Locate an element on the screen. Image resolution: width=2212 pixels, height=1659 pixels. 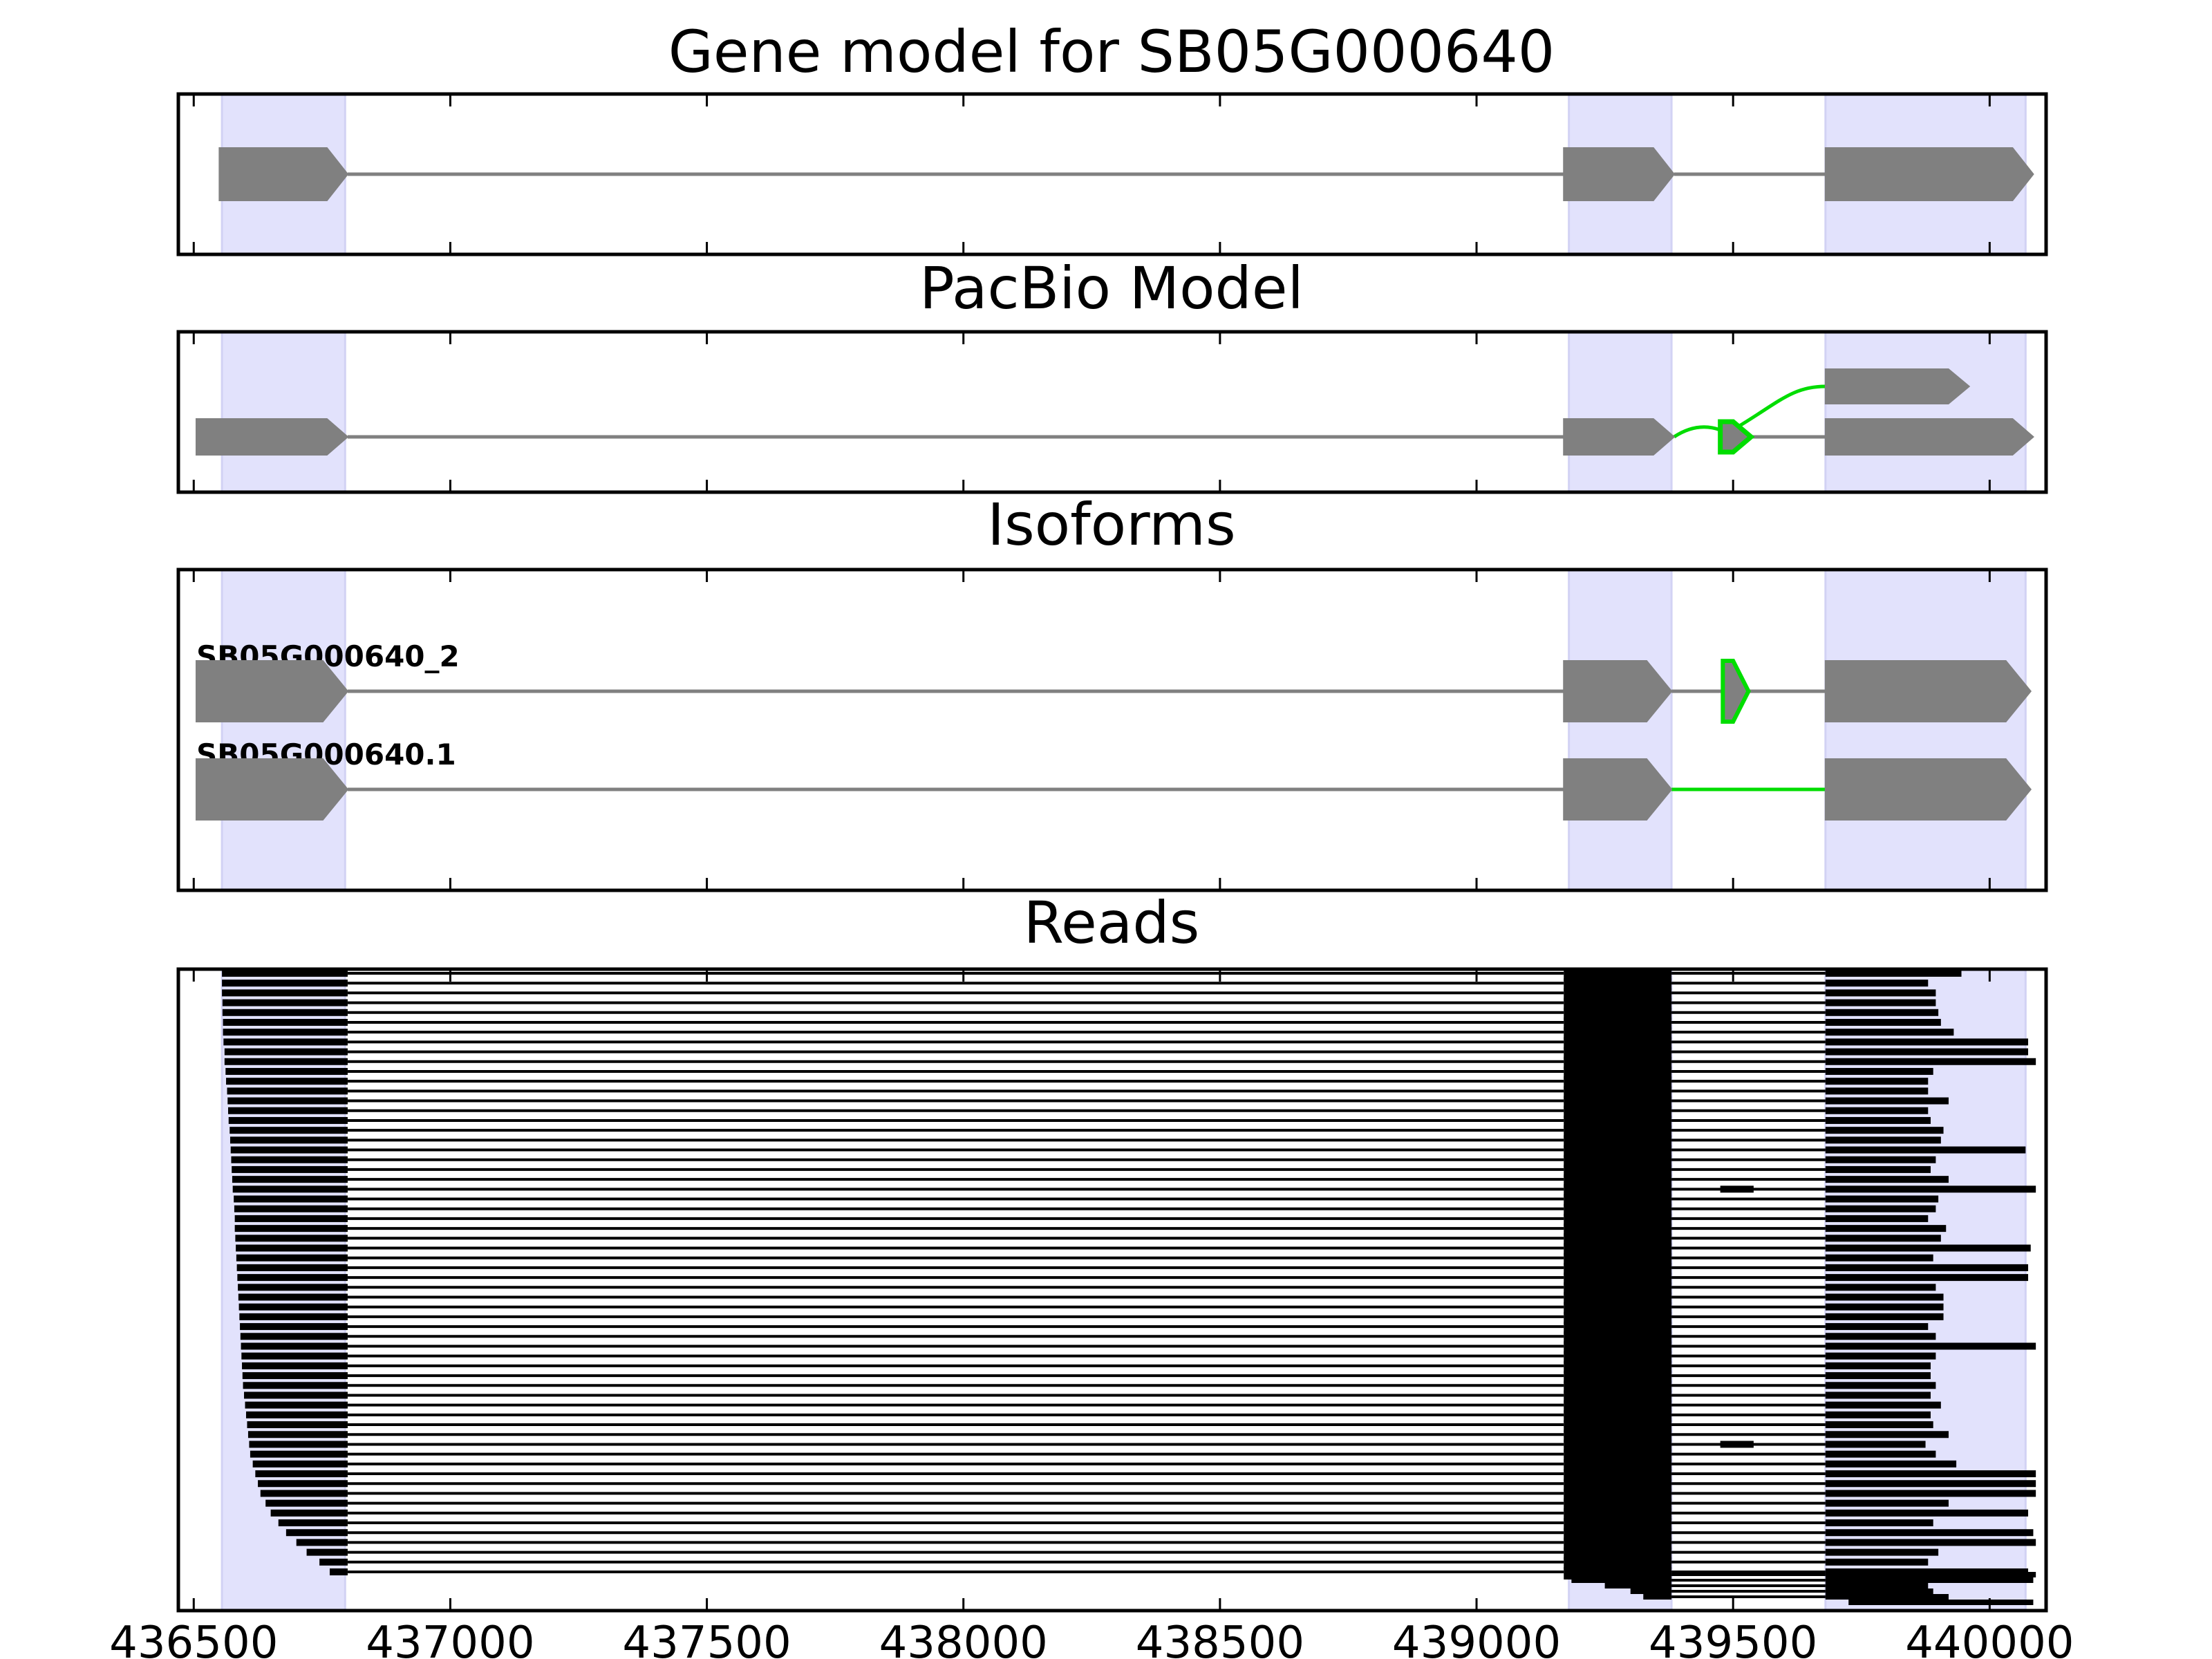
novel-exon is located at coordinates (1736, 437).